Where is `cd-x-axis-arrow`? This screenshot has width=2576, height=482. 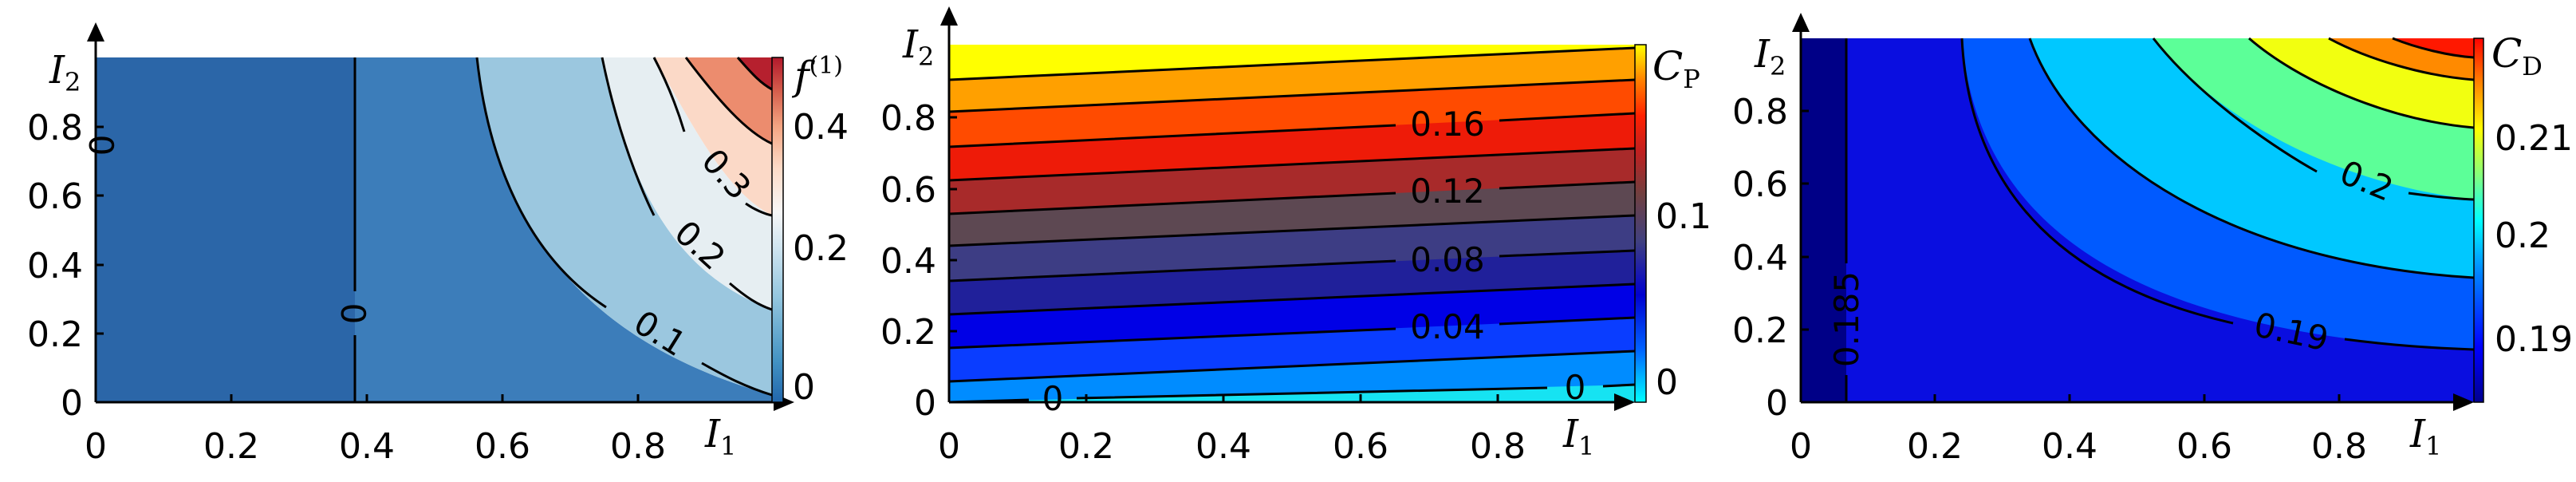 cd-x-axis-arrow is located at coordinates (2463, 402).